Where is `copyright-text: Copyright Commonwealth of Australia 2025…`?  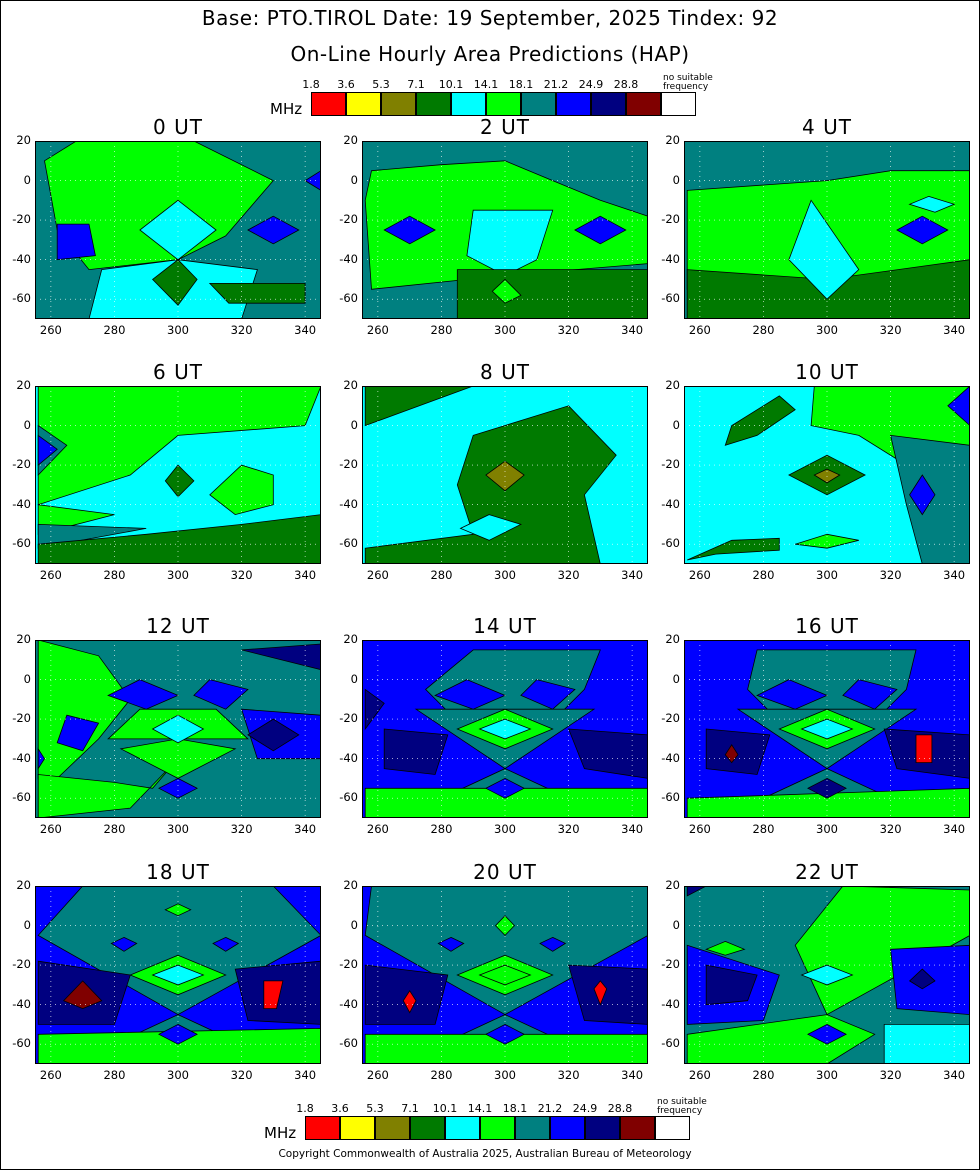 copyright-text: Copyright Commonwealth of Australia 2025… is located at coordinates (485, 1154).